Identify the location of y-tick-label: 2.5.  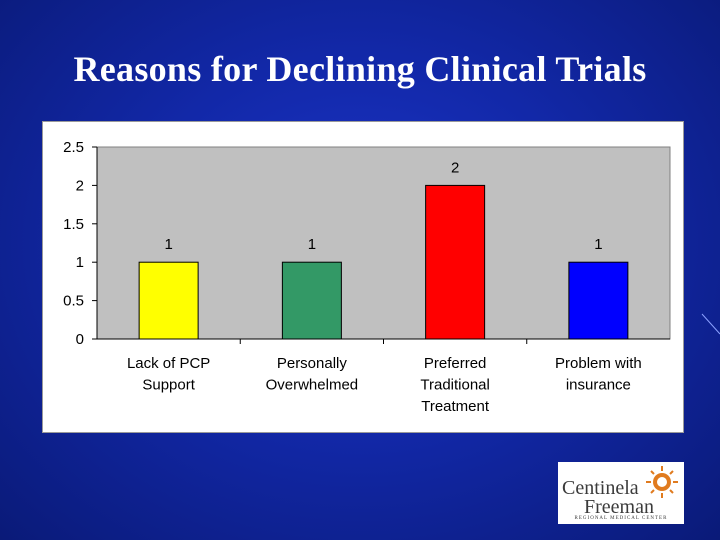
(73, 147).